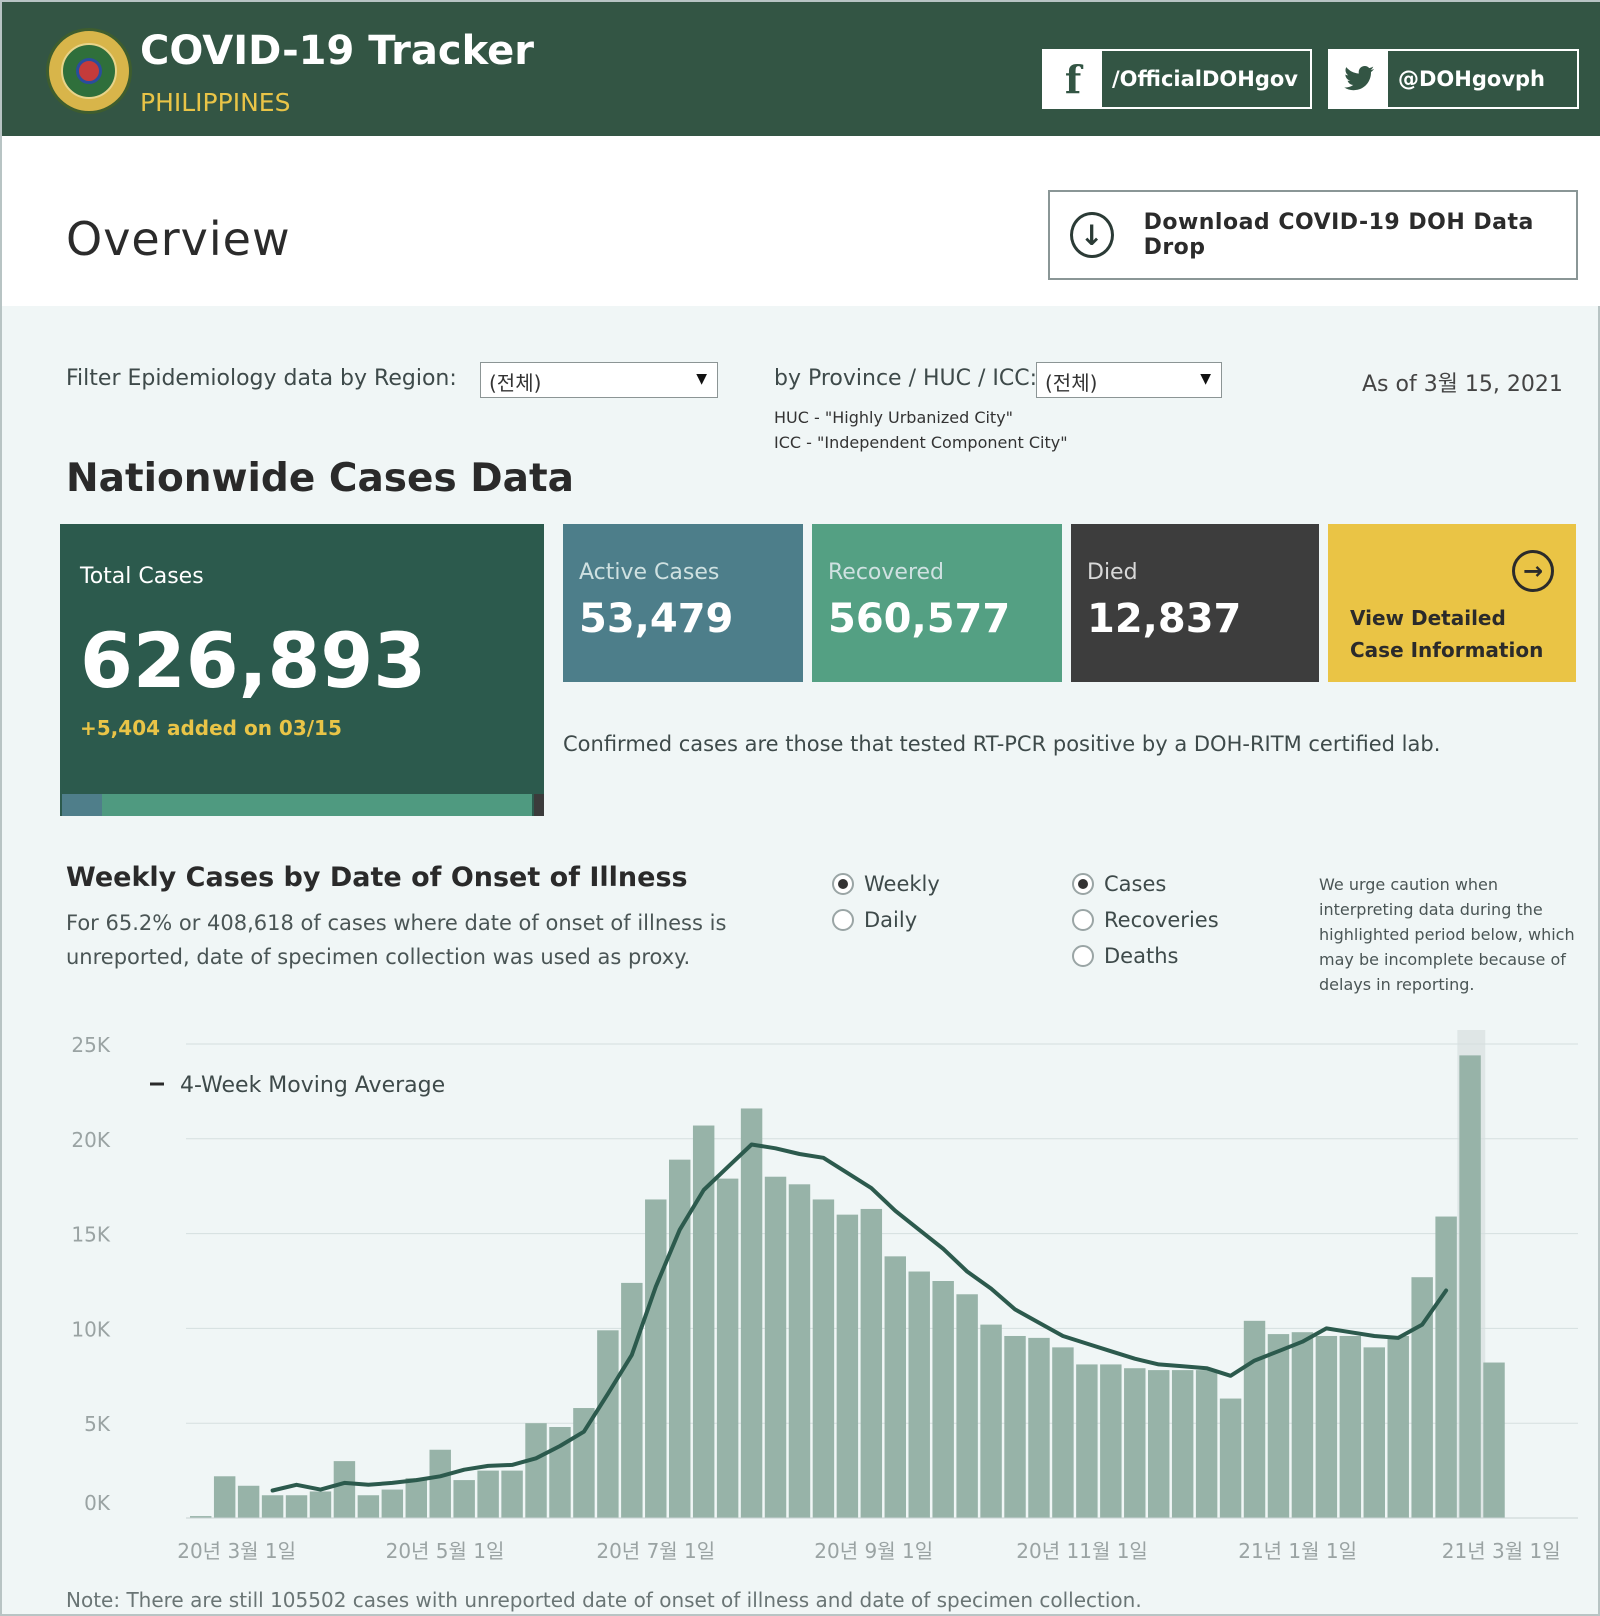  What do you see at coordinates (89, 71) in the screenshot?
I see `doh-seal-logo` at bounding box center [89, 71].